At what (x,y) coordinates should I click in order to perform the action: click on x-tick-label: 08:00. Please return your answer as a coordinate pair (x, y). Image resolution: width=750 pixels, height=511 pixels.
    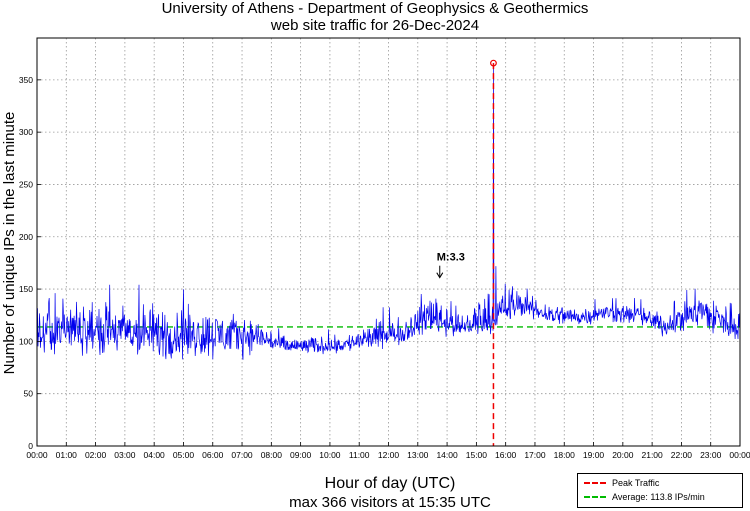
    Looking at the image, I should click on (272, 455).